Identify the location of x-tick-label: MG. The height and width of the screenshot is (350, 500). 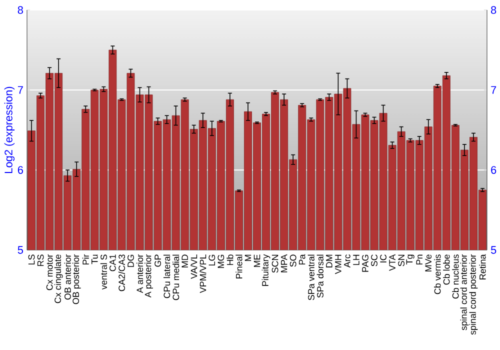
(221, 261).